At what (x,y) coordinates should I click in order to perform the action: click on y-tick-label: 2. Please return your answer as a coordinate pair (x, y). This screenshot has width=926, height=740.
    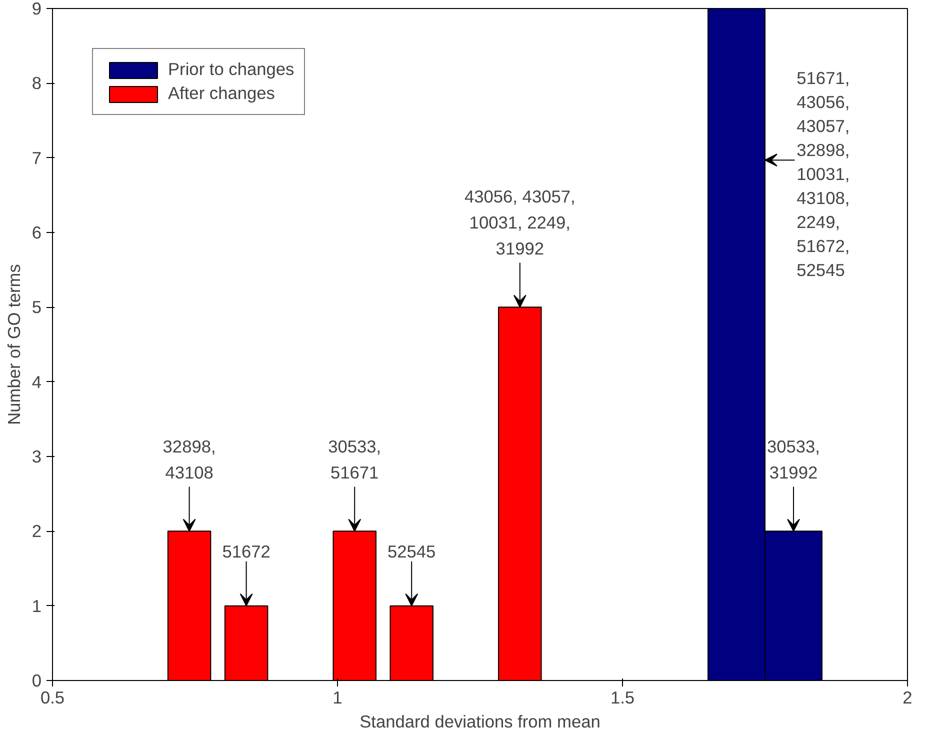
    Looking at the image, I should click on (37, 531).